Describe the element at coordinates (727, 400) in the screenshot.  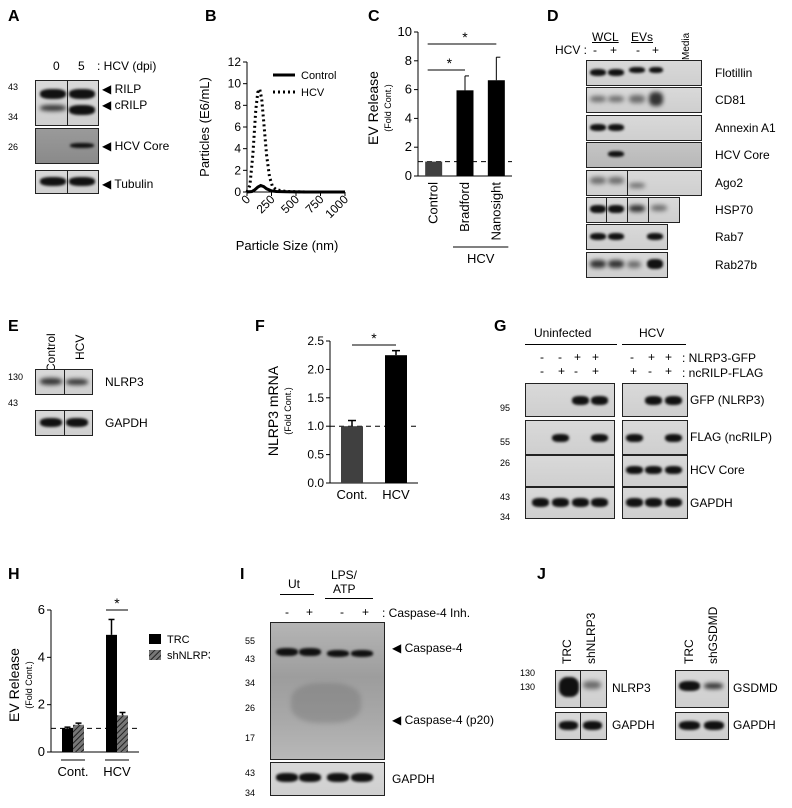
I see `band-label: GFP (NLRP3)` at that location.